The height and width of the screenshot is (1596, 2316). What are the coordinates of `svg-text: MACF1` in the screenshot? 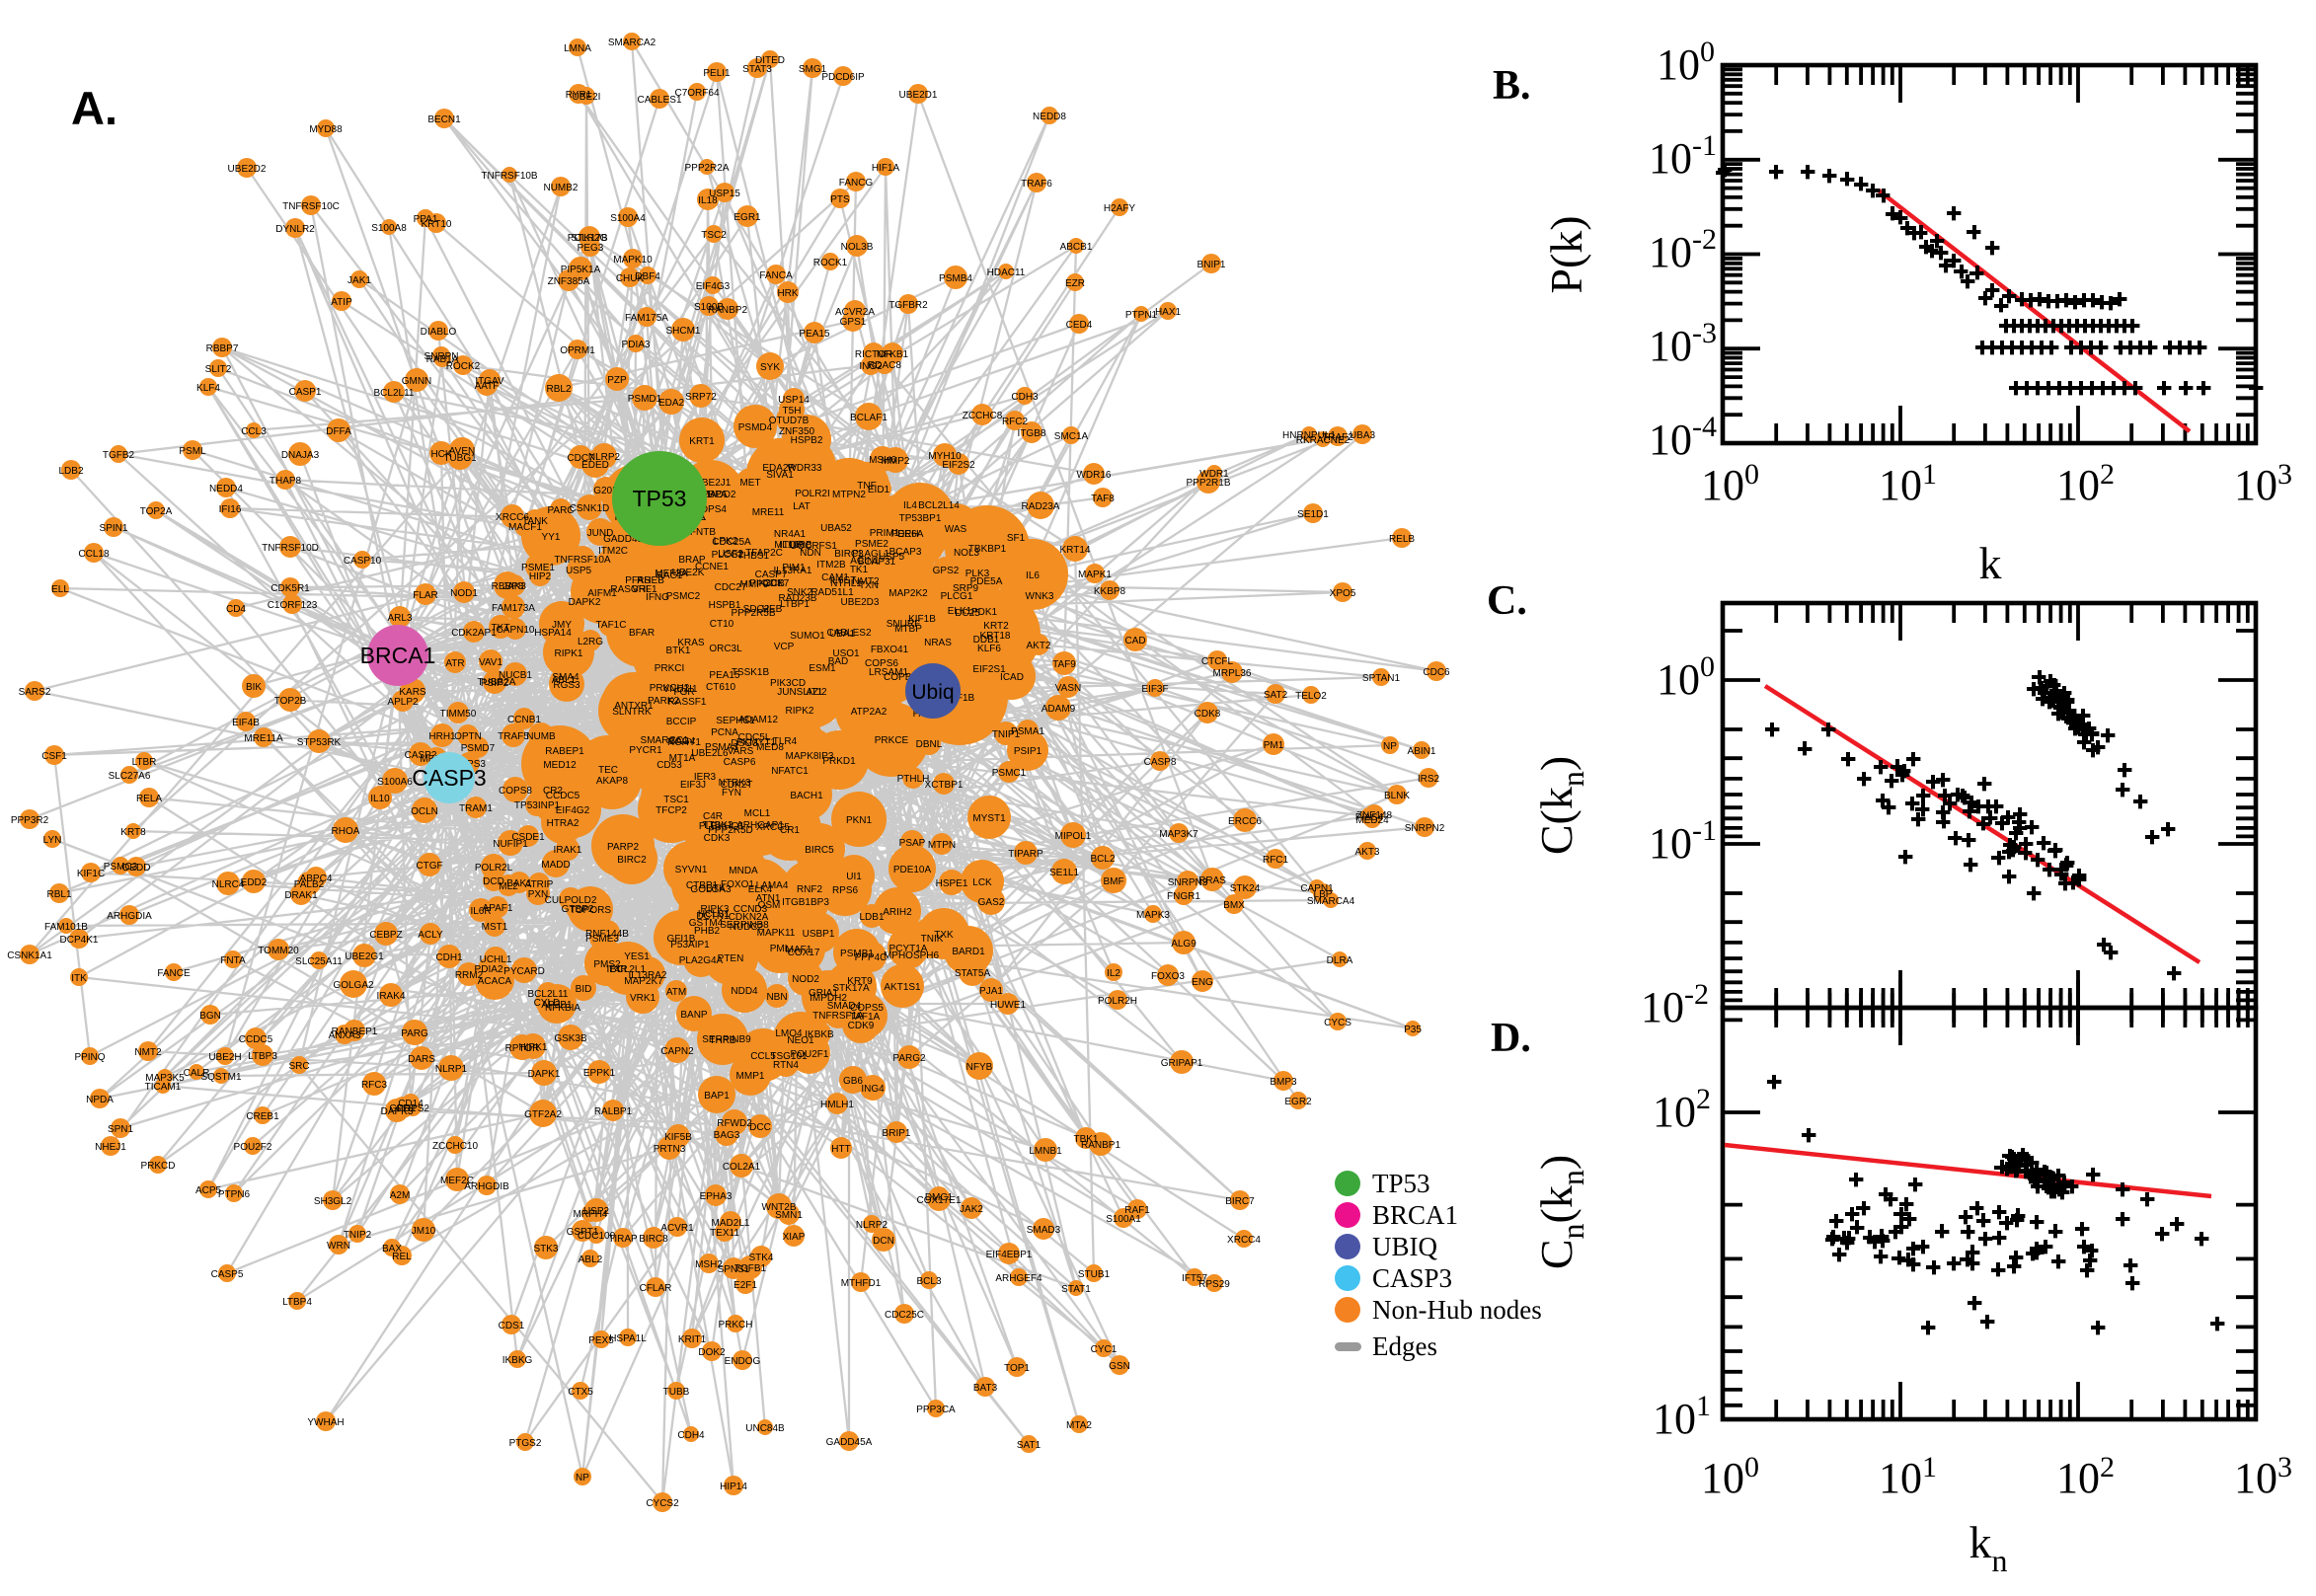 It's located at (525, 527).